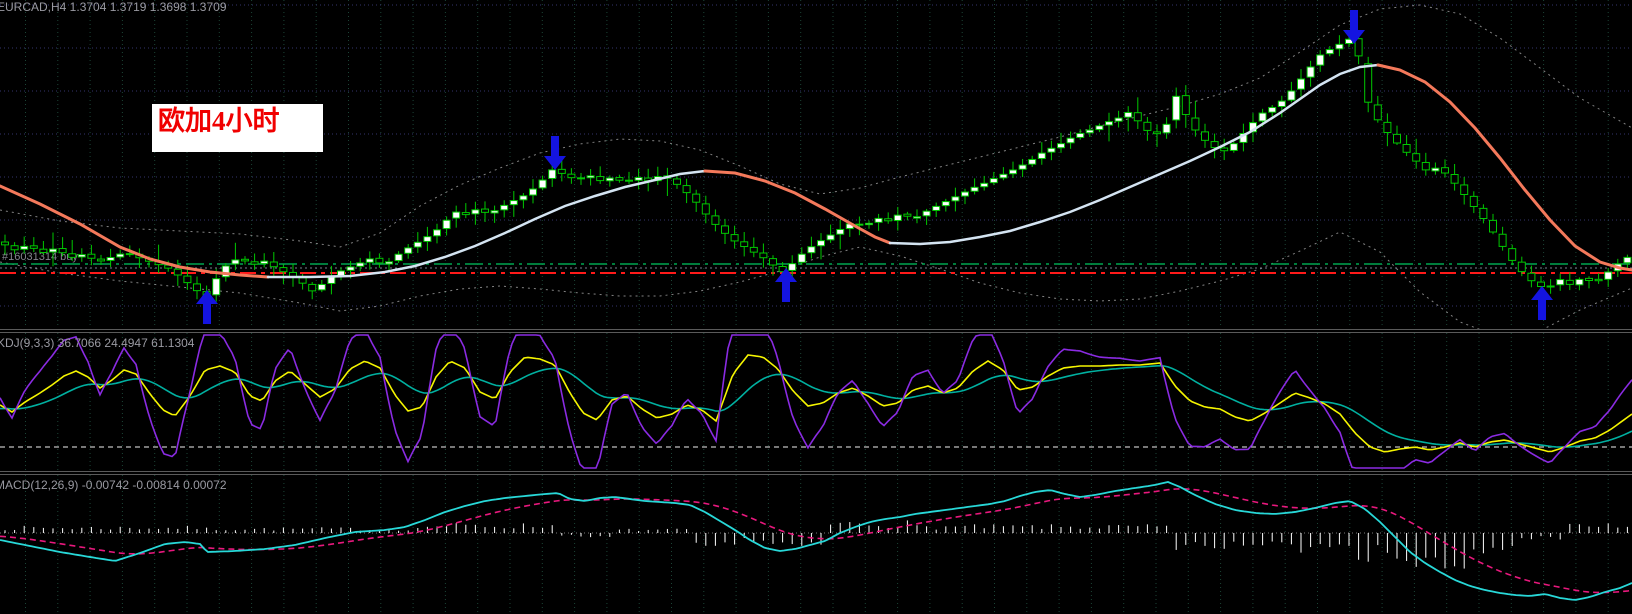 The width and height of the screenshot is (1632, 614). Describe the element at coordinates (113, 7) in the screenshot. I see `symbol-ohlc-title: EURCAD,H4 1.3704 1.3719 1.3698 1.3709` at that location.